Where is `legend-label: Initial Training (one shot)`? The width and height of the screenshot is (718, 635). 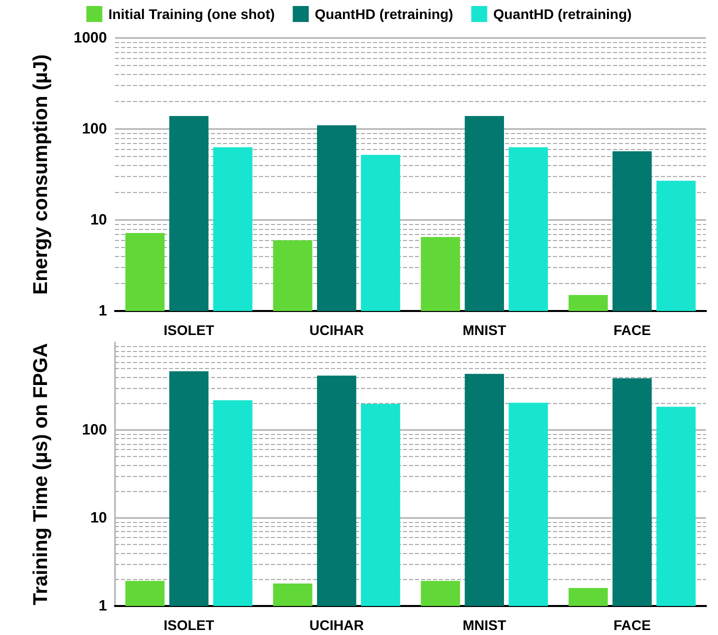
legend-label: Initial Training (one shot) is located at coordinates (191, 14).